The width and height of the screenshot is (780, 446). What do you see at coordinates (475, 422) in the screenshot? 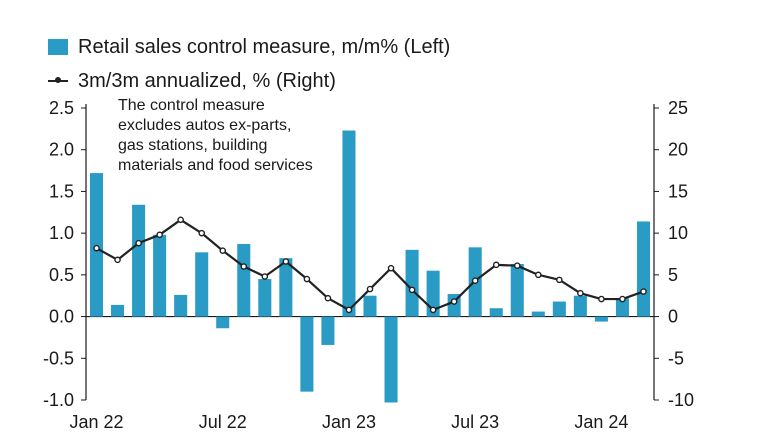
I see `x-tick-label: Jul 23` at bounding box center [475, 422].